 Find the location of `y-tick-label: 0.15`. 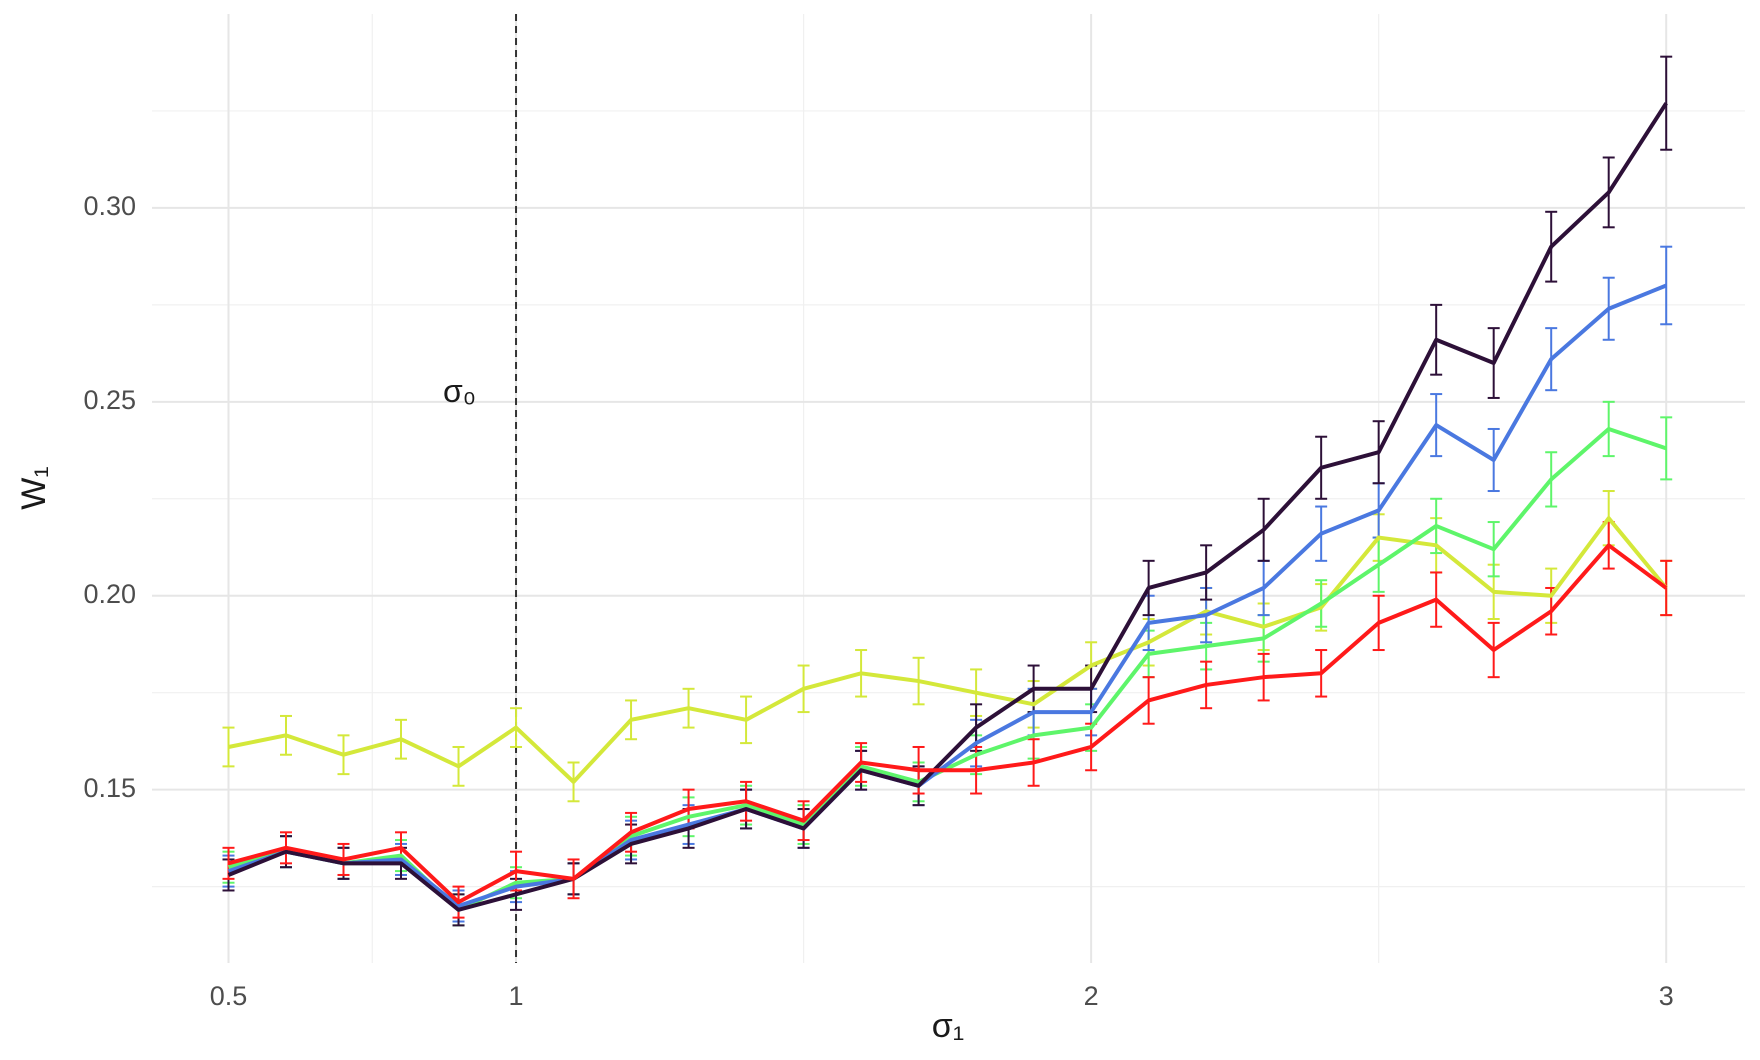

y-tick-label: 0.15 is located at coordinates (109, 788).